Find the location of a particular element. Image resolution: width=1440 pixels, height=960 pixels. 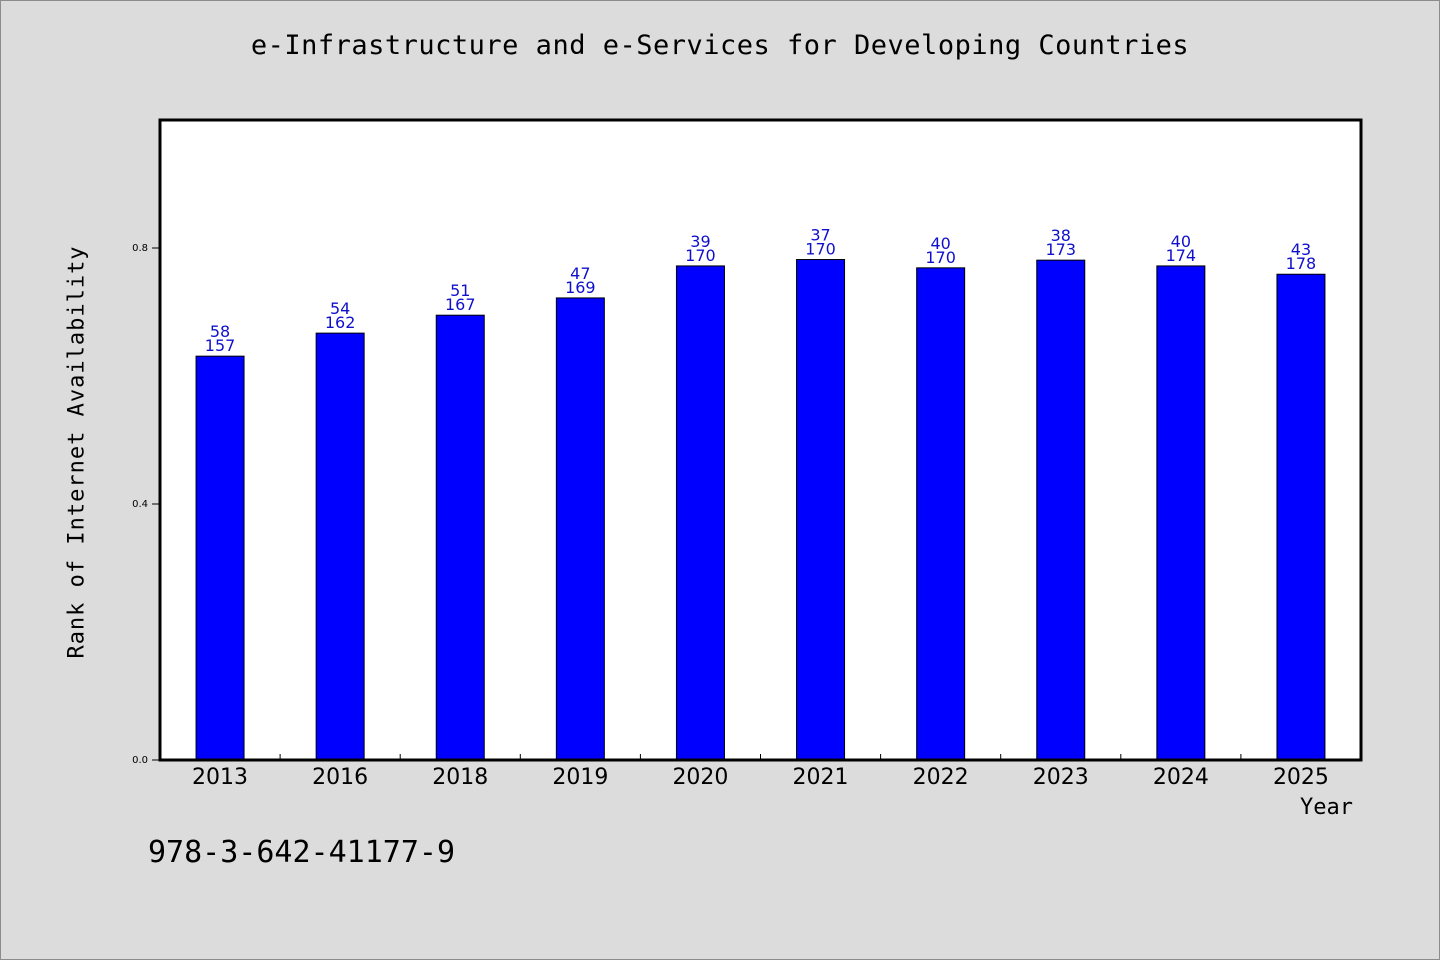

bar-label-top: 47 is located at coordinates (580, 273).